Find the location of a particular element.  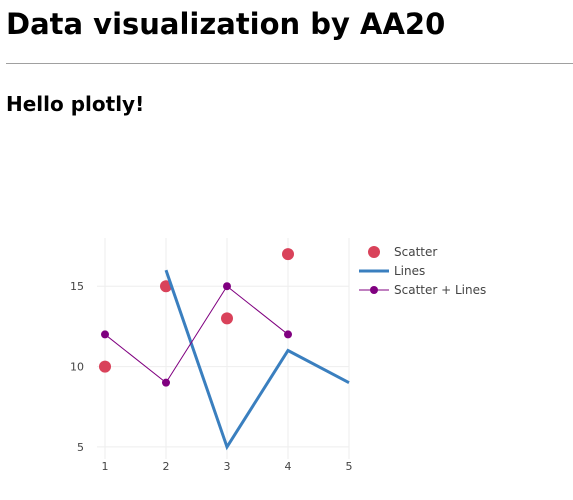

legend-item: Lines is located at coordinates (392, 271).